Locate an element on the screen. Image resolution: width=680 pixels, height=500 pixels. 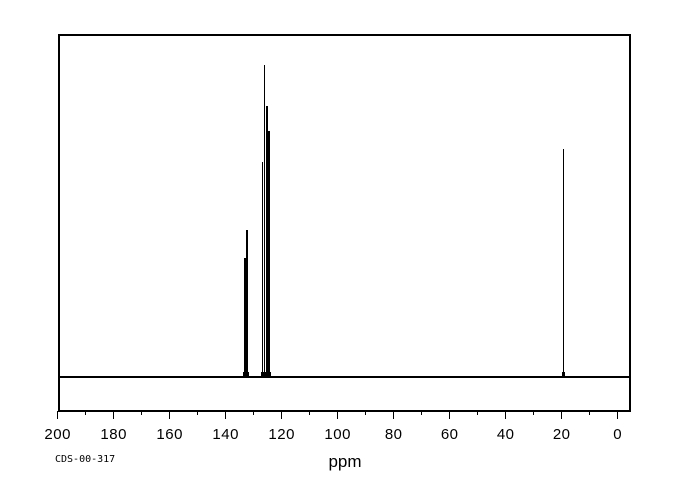
x-axis-tick-label: 160 is located at coordinates (169, 434).